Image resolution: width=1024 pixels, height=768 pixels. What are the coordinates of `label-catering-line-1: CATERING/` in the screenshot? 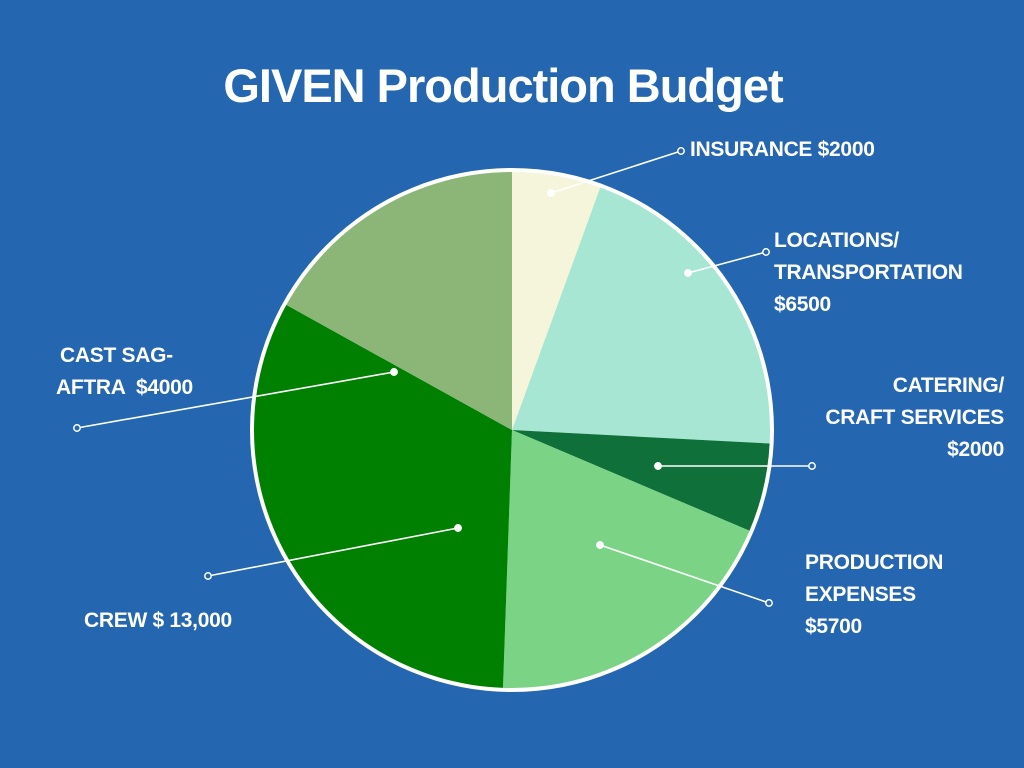 It's located at (948, 385).